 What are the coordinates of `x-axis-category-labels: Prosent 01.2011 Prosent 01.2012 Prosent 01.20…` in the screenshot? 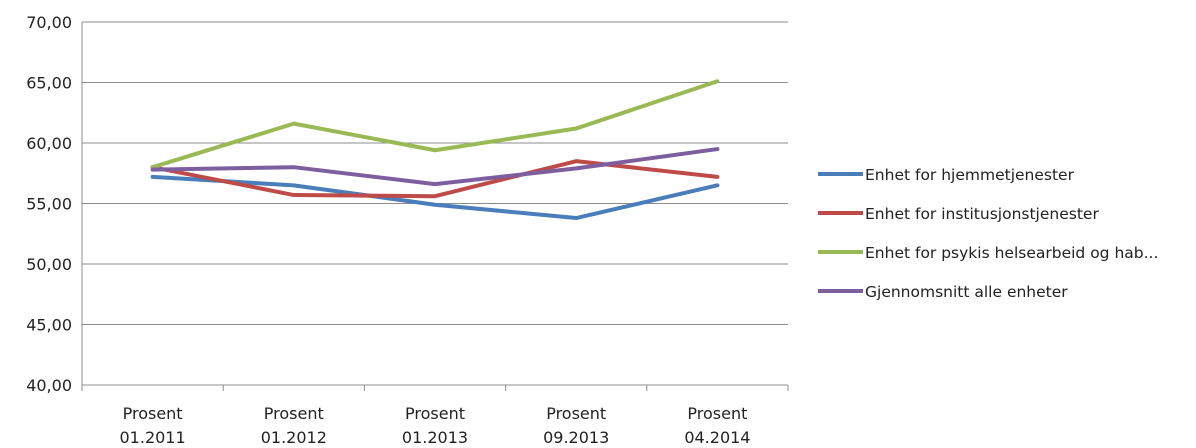 It's located at (435, 425).